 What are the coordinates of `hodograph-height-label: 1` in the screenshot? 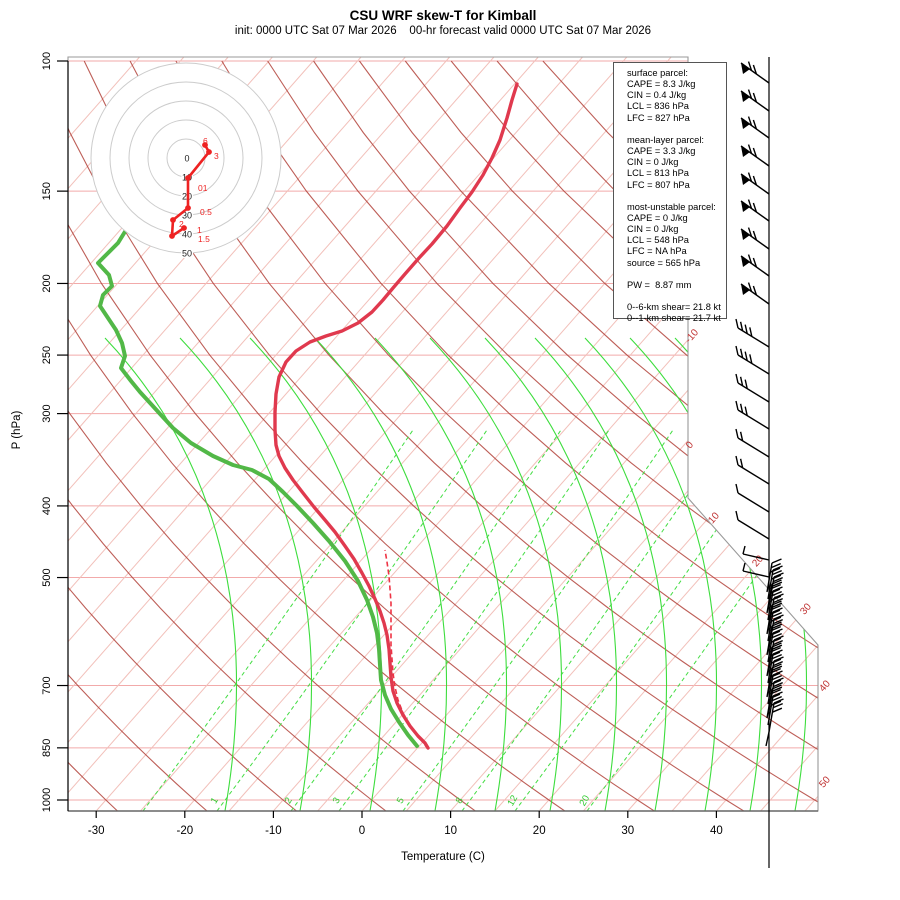 It's located at (199, 230).